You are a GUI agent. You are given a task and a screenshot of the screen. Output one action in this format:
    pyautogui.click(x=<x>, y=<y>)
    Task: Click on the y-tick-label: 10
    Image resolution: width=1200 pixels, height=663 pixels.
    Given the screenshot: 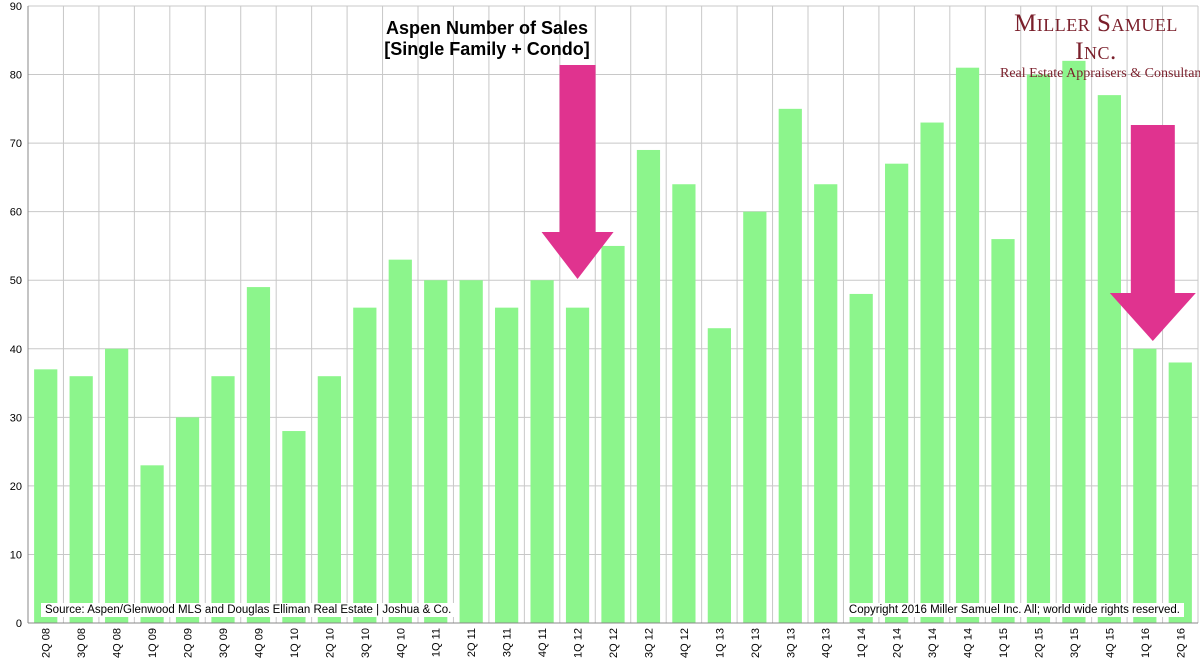 What is the action you would take?
    pyautogui.click(x=16, y=555)
    